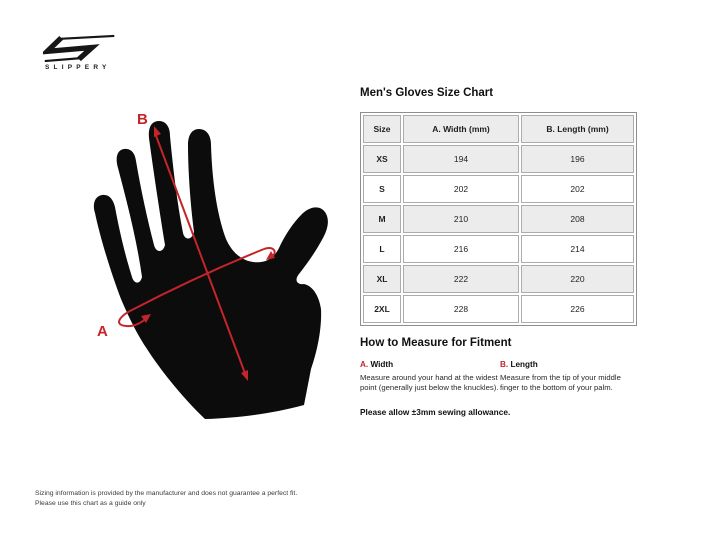  Describe the element at coordinates (382, 249) in the screenshot. I see `size-cell: L` at that location.